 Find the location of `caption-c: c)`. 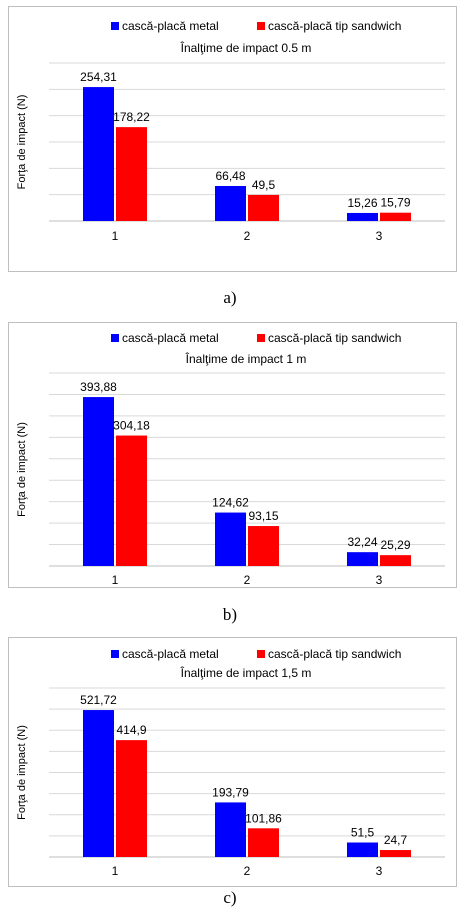

caption-c: c) is located at coordinates (230, 897).